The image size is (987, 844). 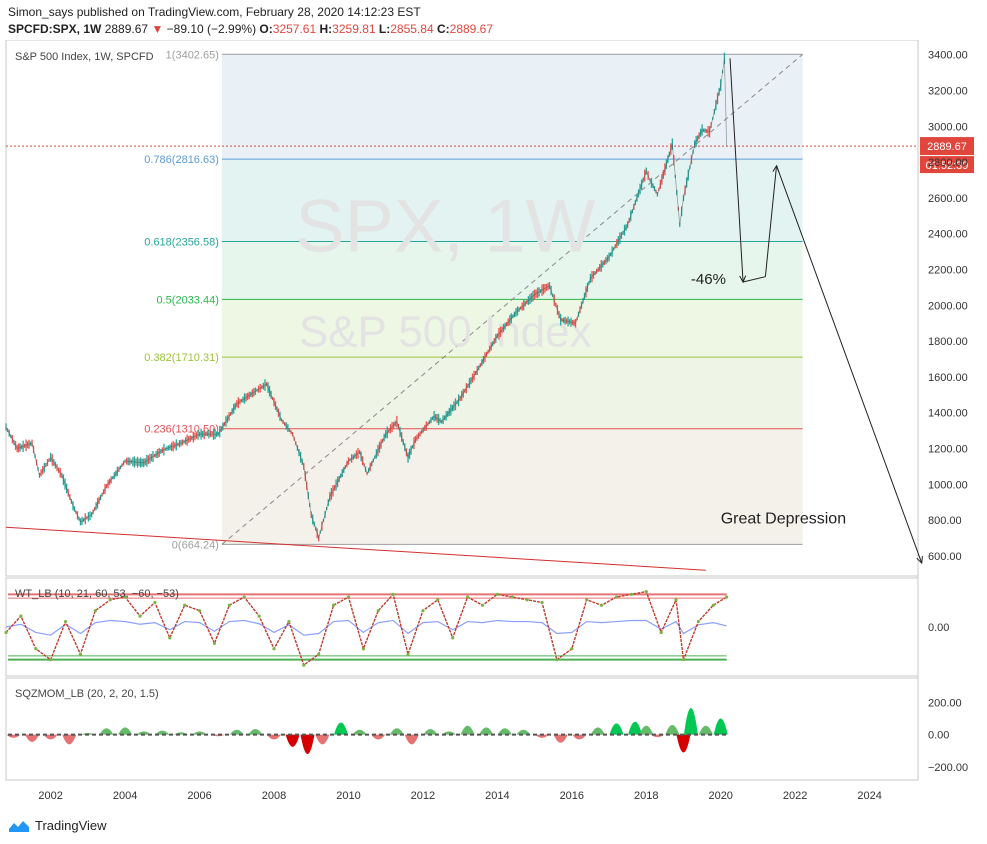 I want to click on y-tick-1200.00: 1200.00, so click(x=948, y=450).